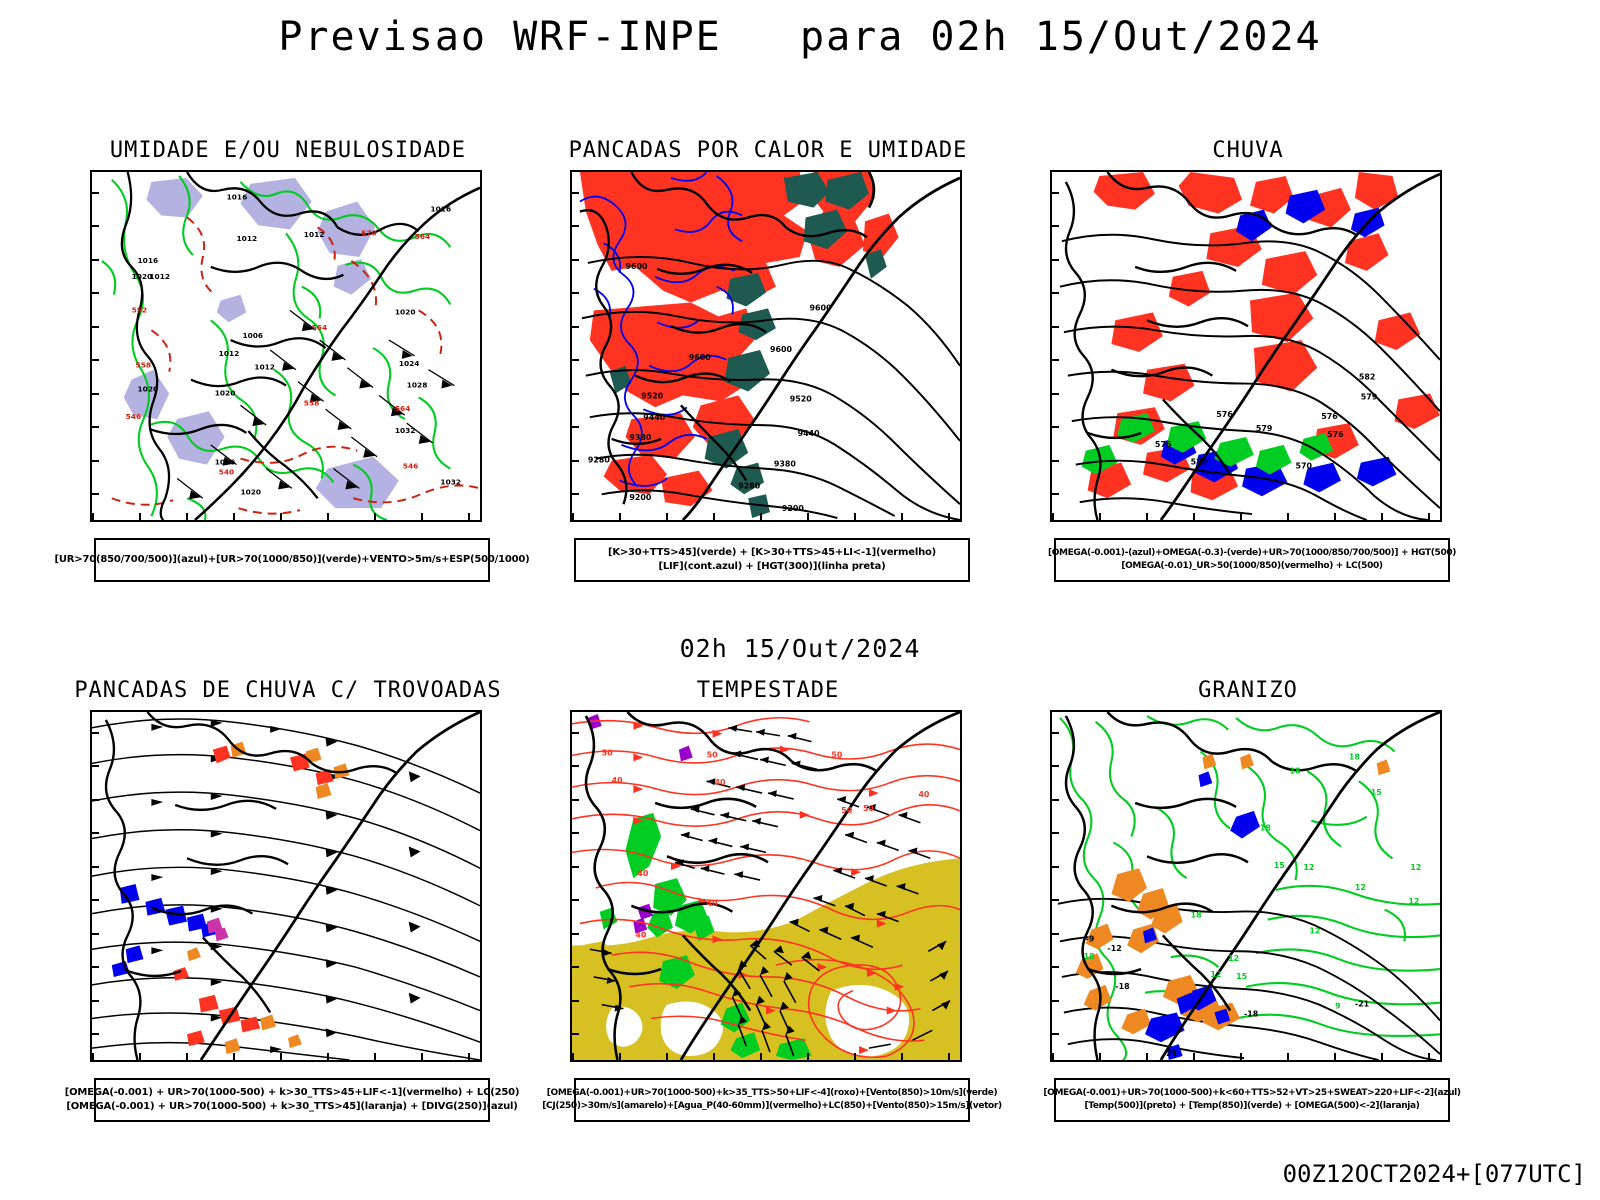 This screenshot has width=1600, height=1200. What do you see at coordinates (1170, 1053) in the screenshot?
I see `svg-text: -21` at bounding box center [1170, 1053].